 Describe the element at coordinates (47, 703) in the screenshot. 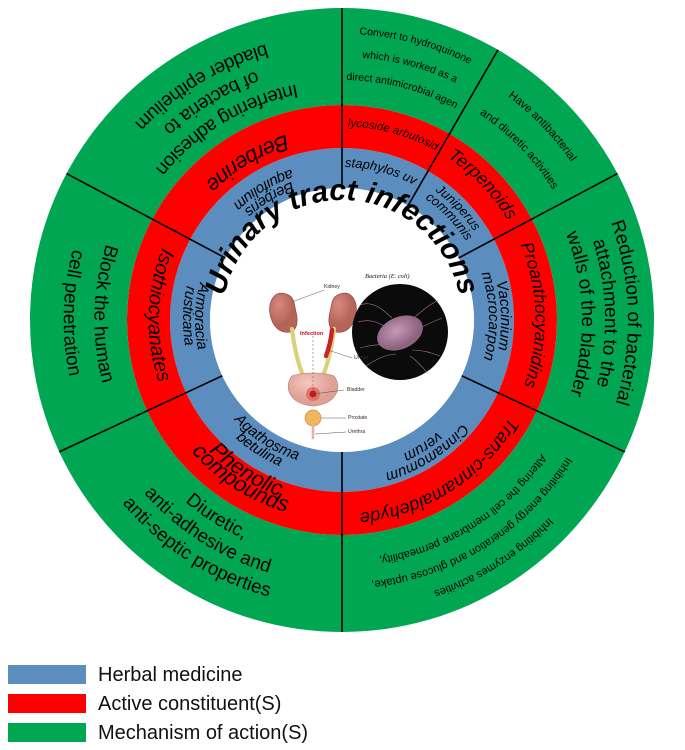

I see `legend-swatch-active-constituent` at that location.